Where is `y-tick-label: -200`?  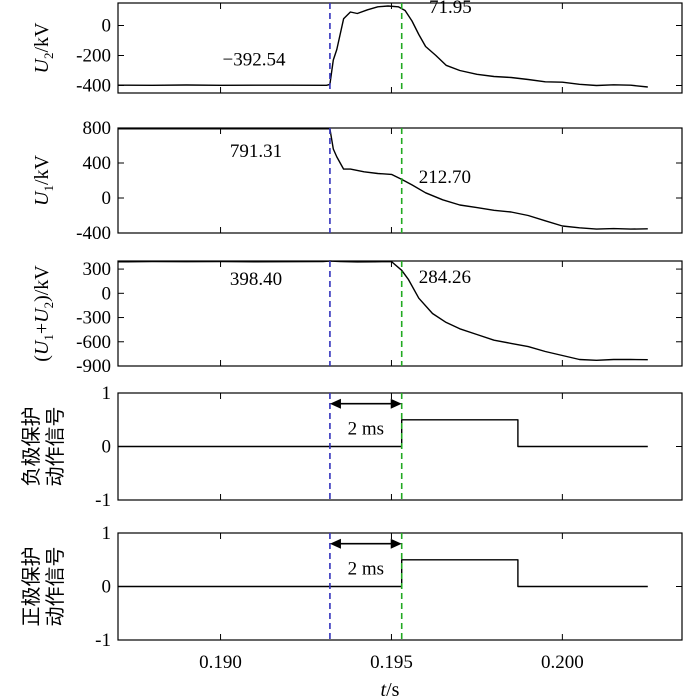
y-tick-label: -200 is located at coordinates (93, 56).